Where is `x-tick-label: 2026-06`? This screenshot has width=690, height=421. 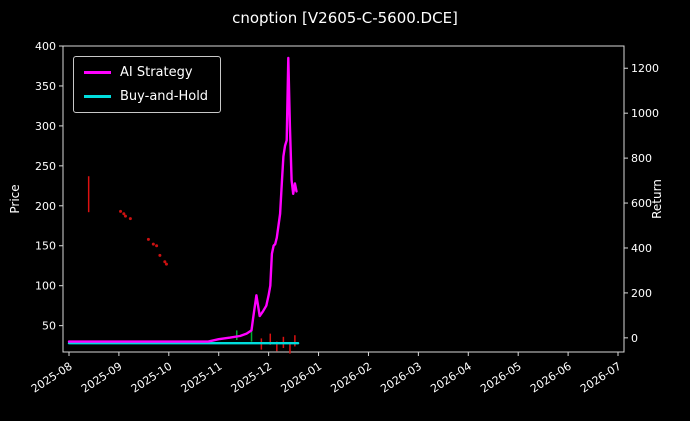
x-tick-label: 2026-06 is located at coordinates (551, 378).